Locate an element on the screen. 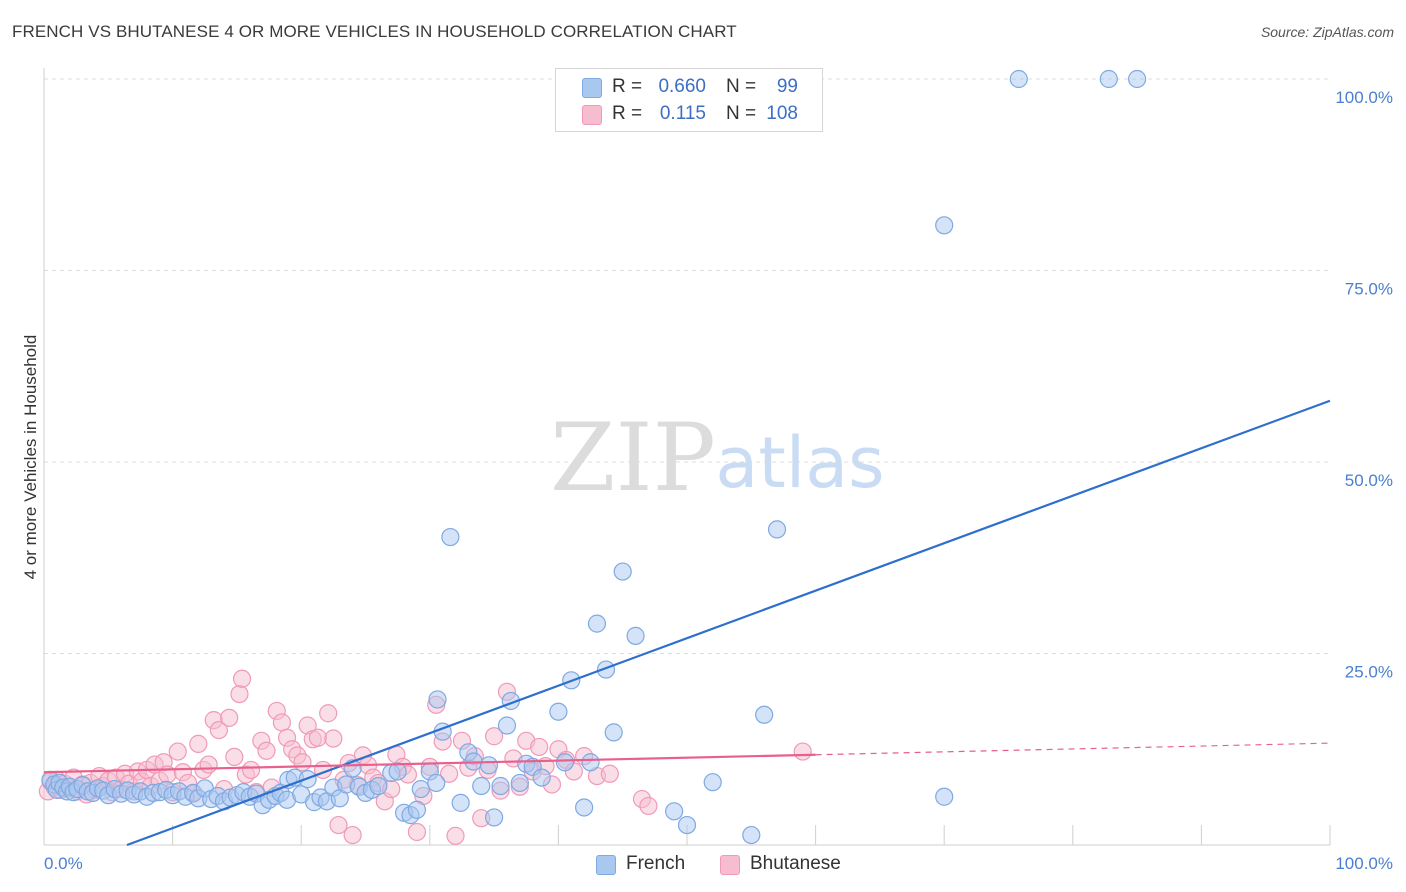 The image size is (1406, 892). legend-r-value-french: 0.660 is located at coordinates (682, 86).